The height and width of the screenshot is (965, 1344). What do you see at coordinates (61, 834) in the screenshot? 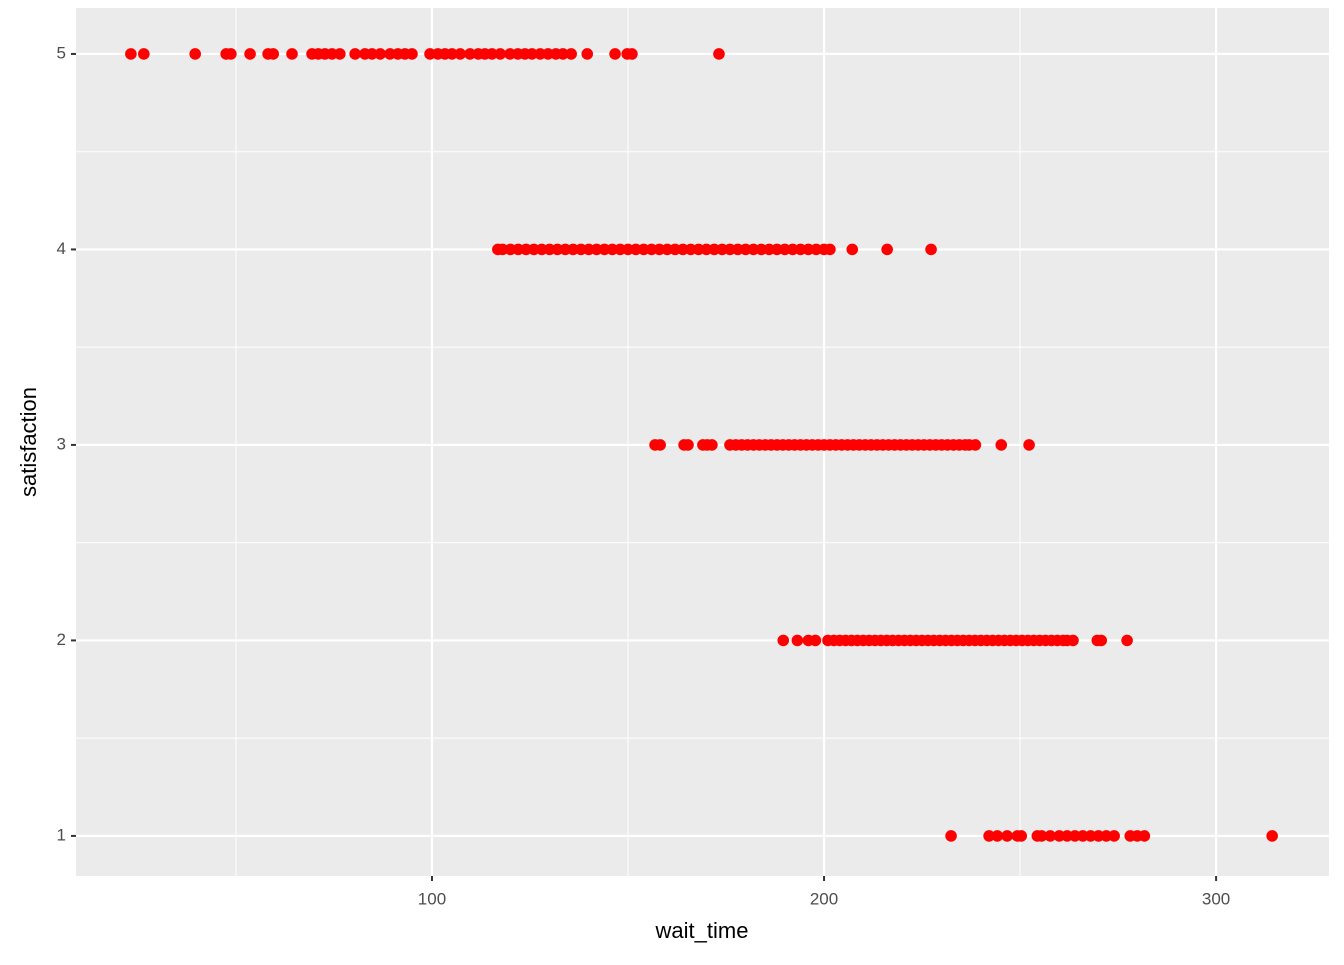
I see `y-tick-label: 1` at bounding box center [61, 834].